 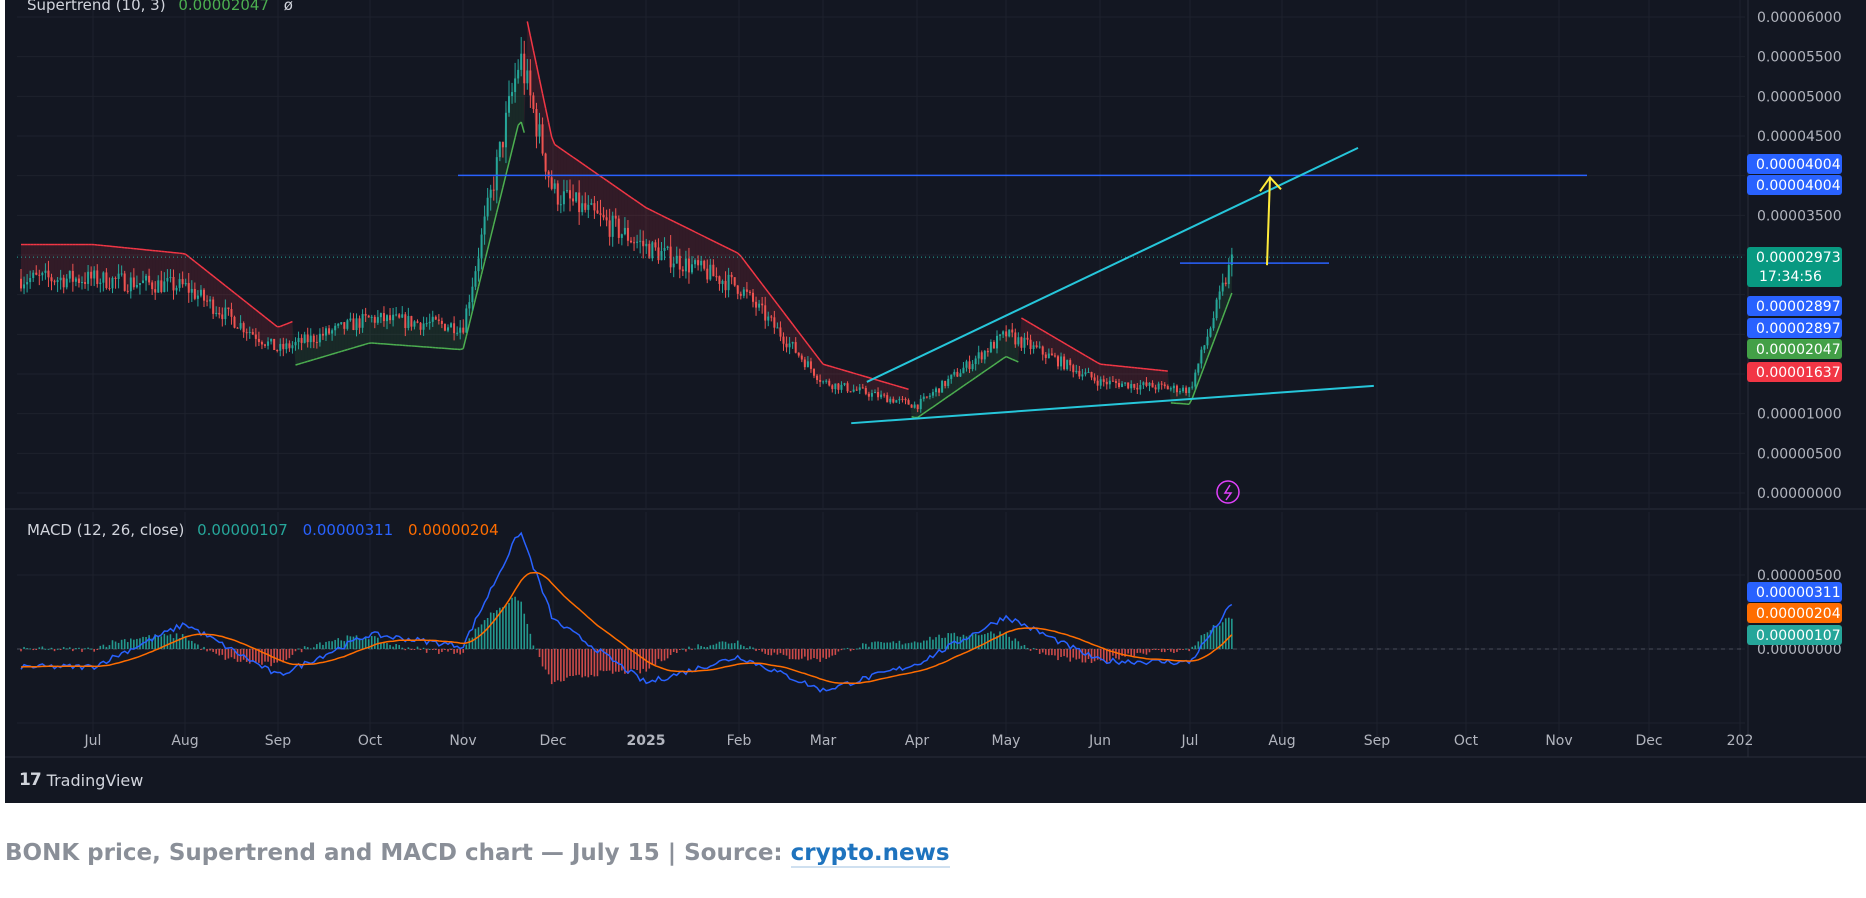 I want to click on time-axis-label: Oct, so click(x=1466, y=741).